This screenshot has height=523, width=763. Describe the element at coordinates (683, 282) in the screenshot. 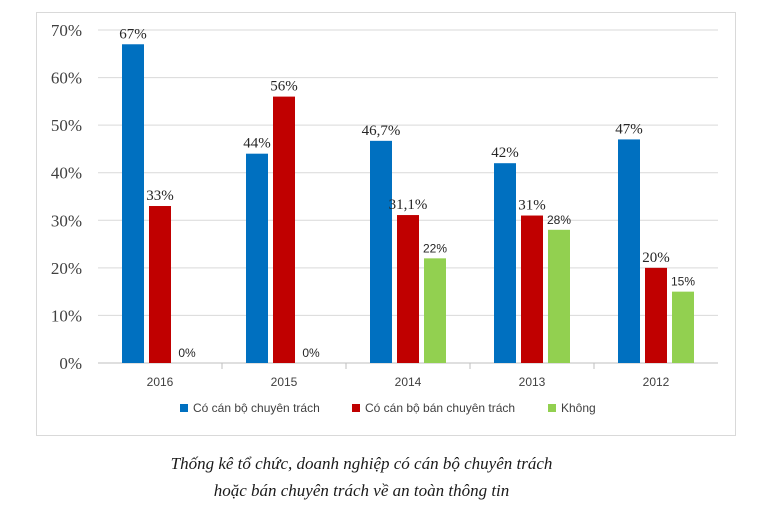

I see `data-label: 15%` at that location.